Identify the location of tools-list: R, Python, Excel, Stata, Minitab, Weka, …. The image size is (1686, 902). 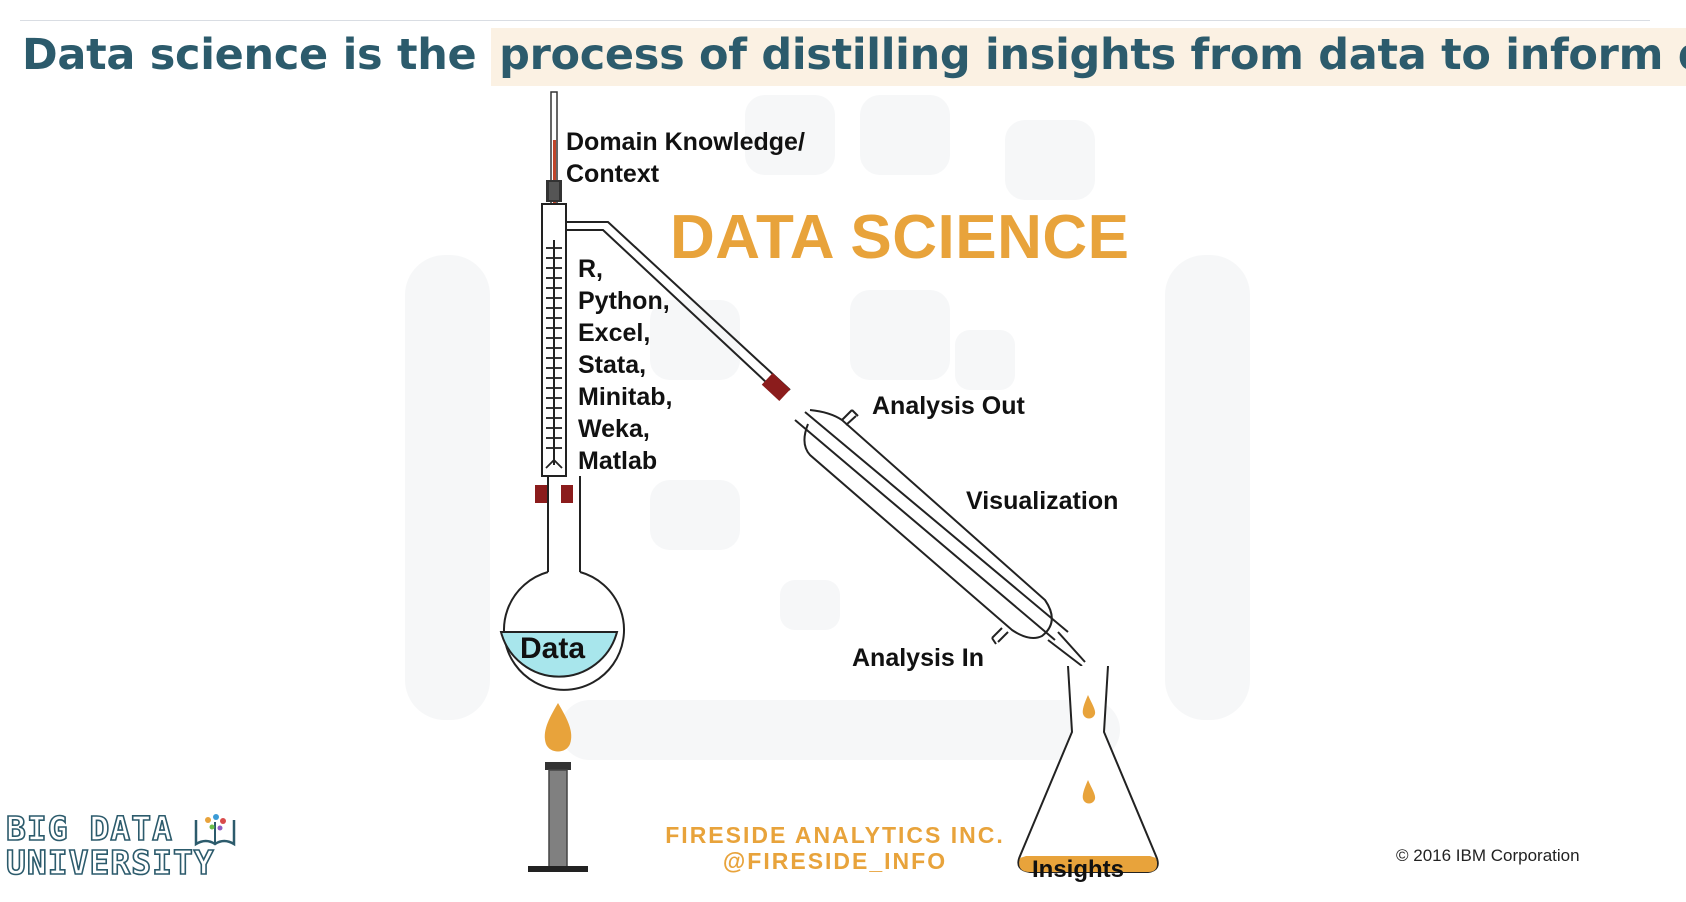
(625, 365).